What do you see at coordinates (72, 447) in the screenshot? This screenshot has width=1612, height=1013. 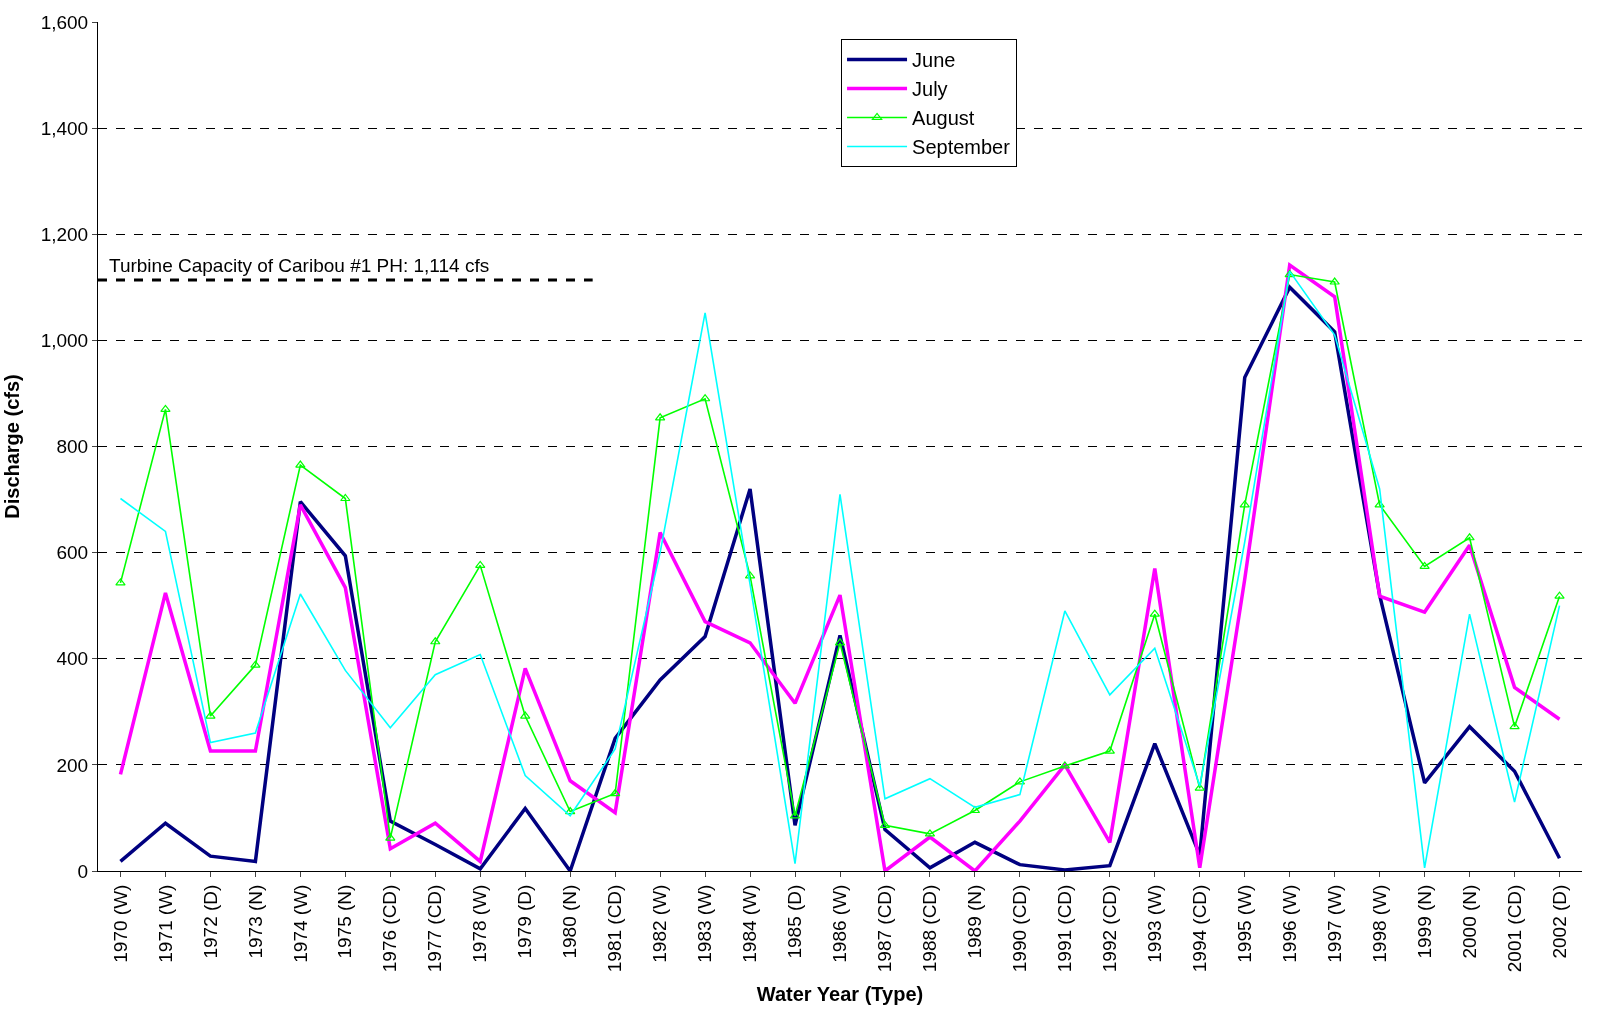 I see `y-tick-label: 800` at bounding box center [72, 447].